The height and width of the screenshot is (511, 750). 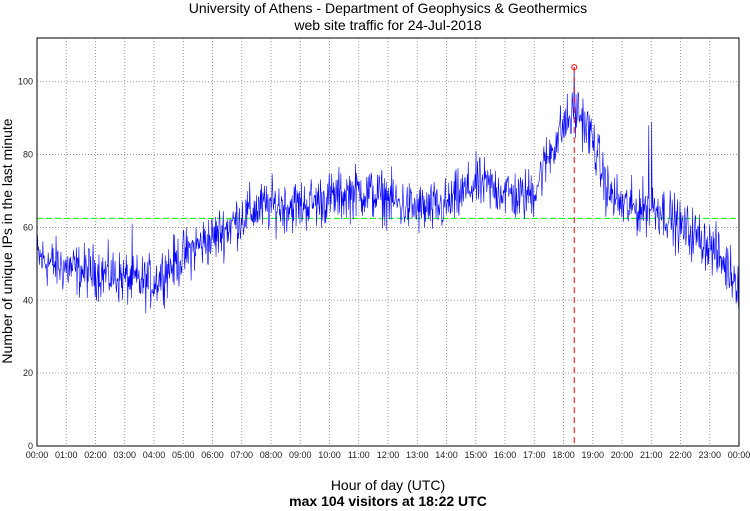 I want to click on x-tick-label: 02:00, so click(x=95, y=455).